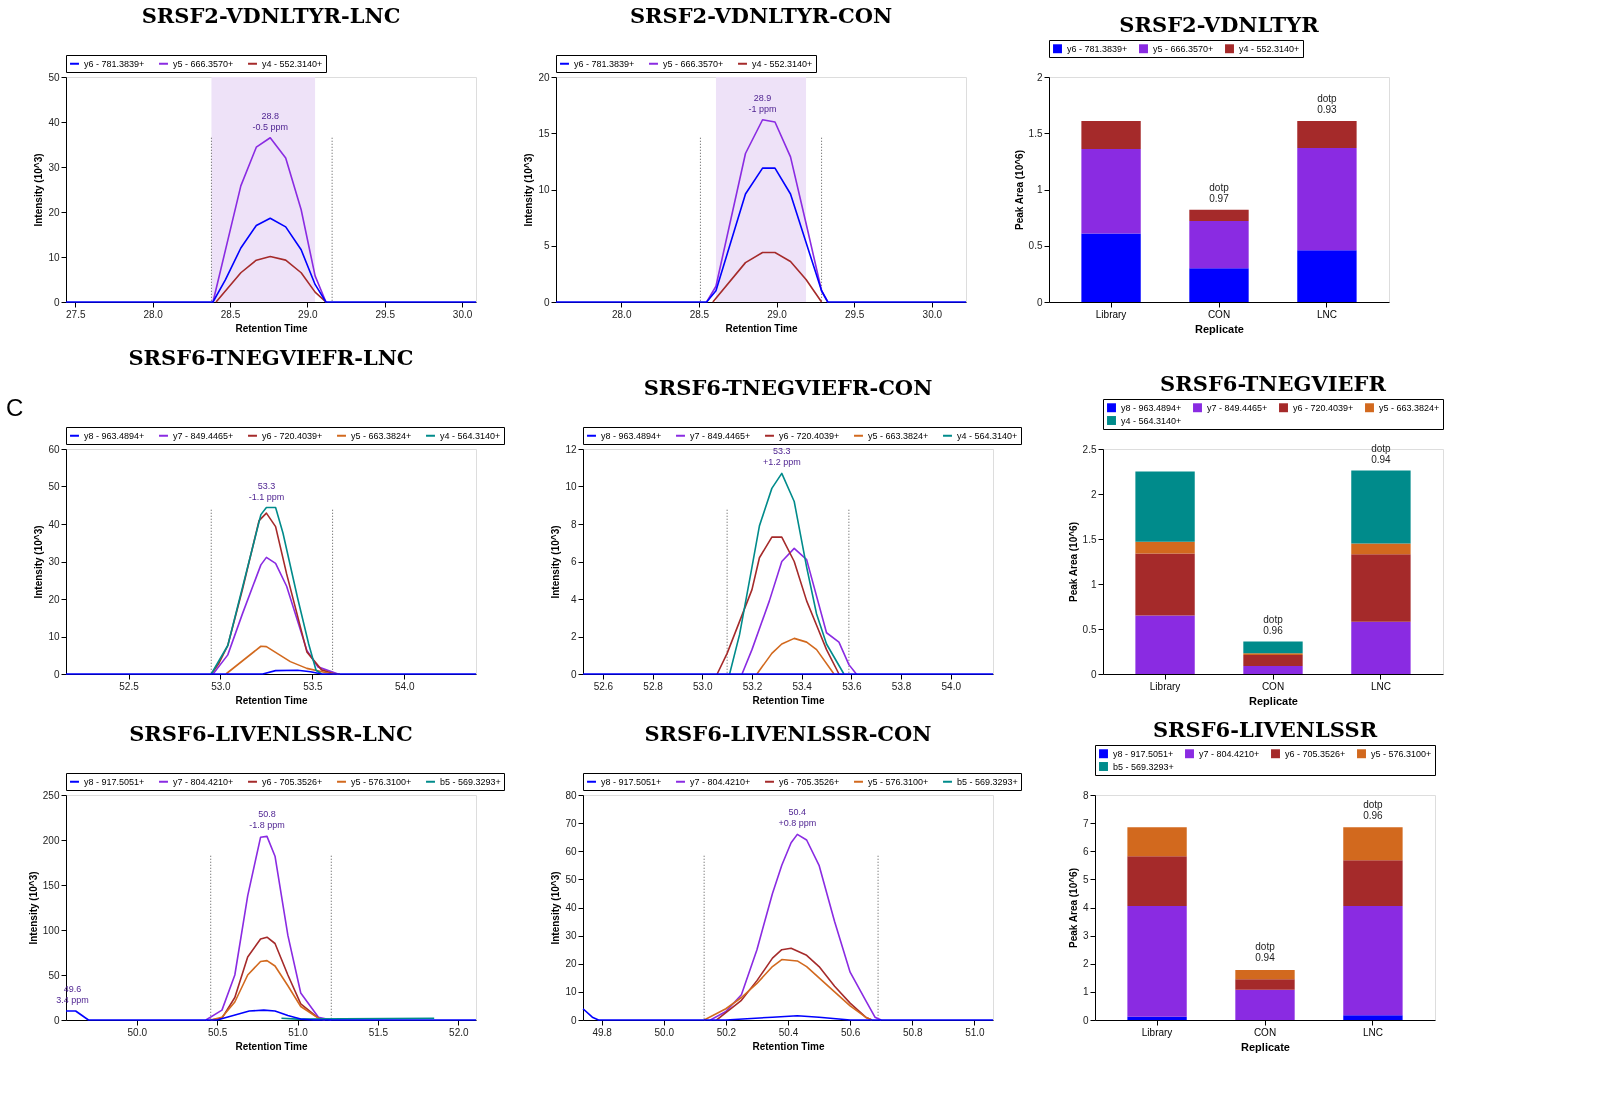 The width and height of the screenshot is (1612, 1106). I want to click on y-tick-label: 150, so click(51, 885).